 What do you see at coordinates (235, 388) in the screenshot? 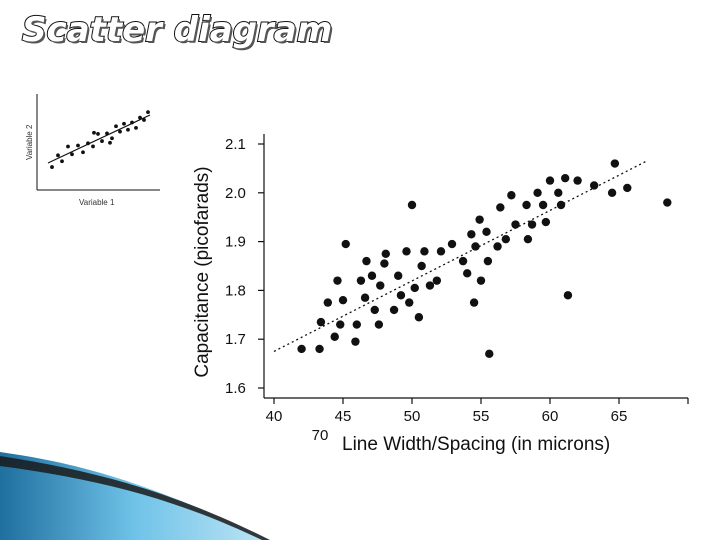
I see `y-tick-label: 1.6` at bounding box center [235, 388].